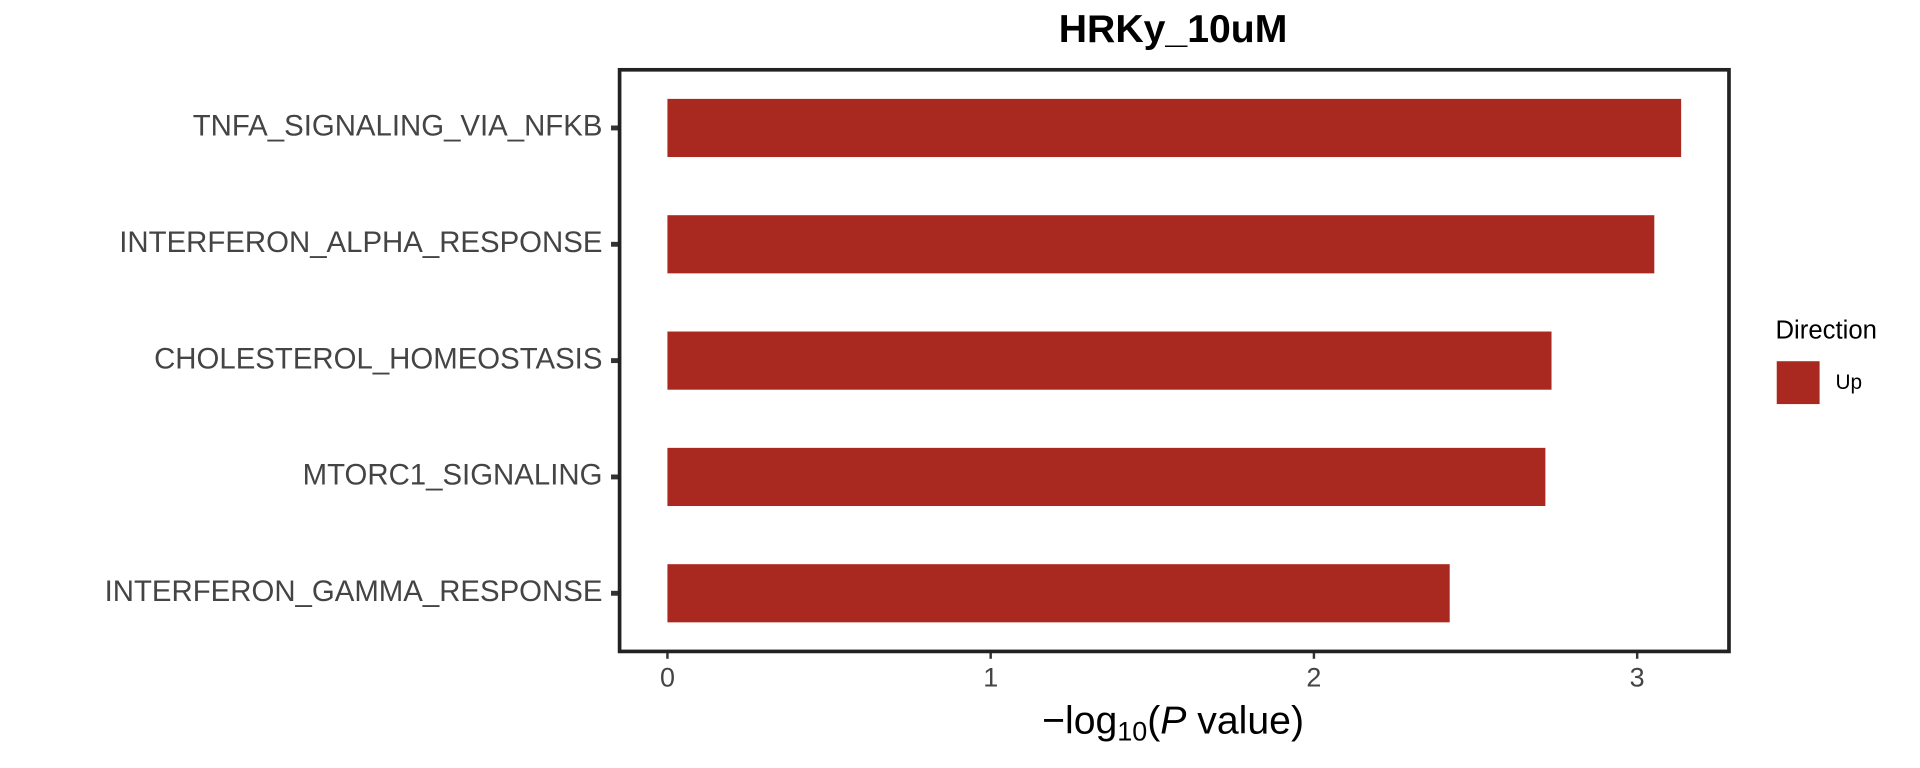 This screenshot has width=1920, height=768. What do you see at coordinates (1053, 721) in the screenshot?
I see `x-label-part: −` at bounding box center [1053, 721].